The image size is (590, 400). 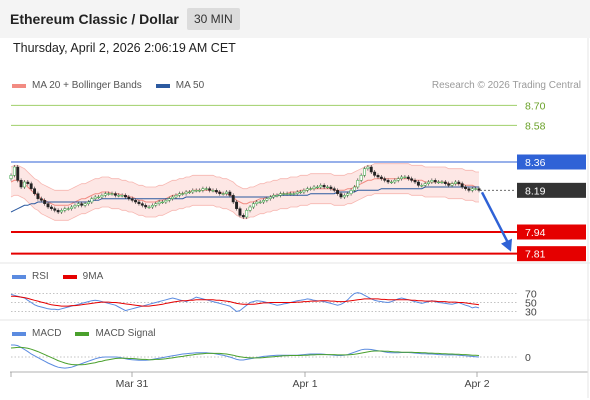 I want to click on forecast-layer, so click(x=496, y=221).